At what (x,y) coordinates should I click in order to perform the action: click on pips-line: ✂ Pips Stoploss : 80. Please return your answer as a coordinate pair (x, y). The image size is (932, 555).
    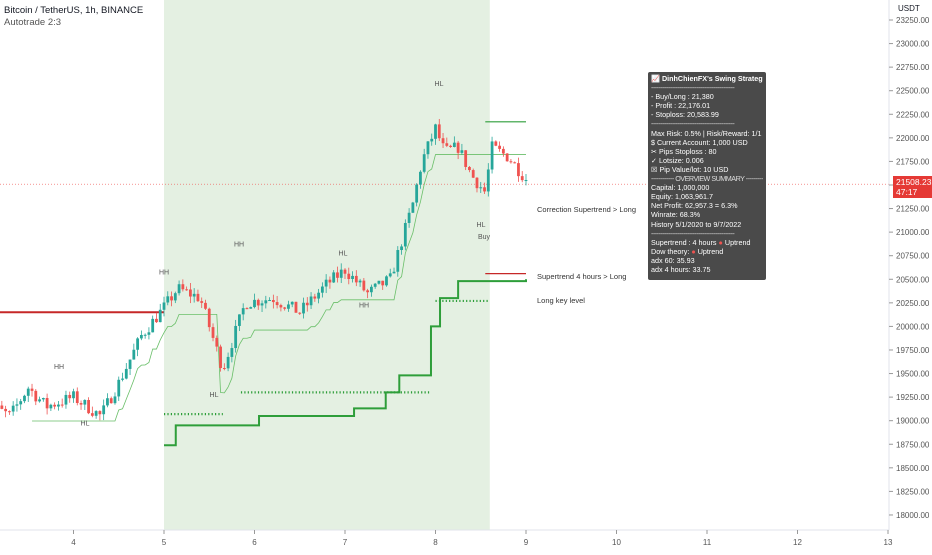
    Looking at the image, I should click on (684, 151).